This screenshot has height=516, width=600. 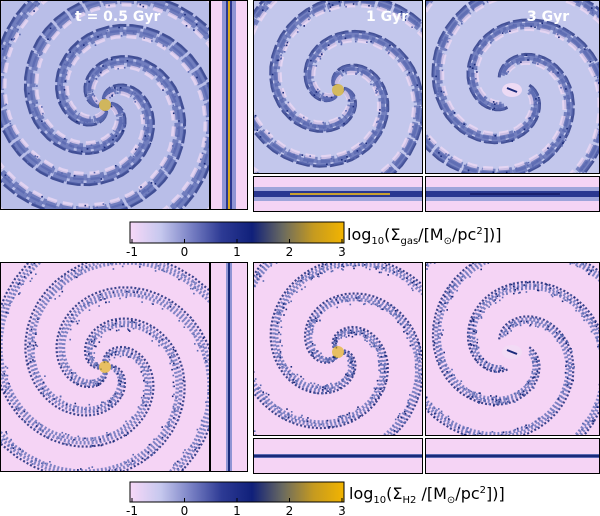 I want to click on spiral-galaxy-faceon, so click(x=105, y=105).